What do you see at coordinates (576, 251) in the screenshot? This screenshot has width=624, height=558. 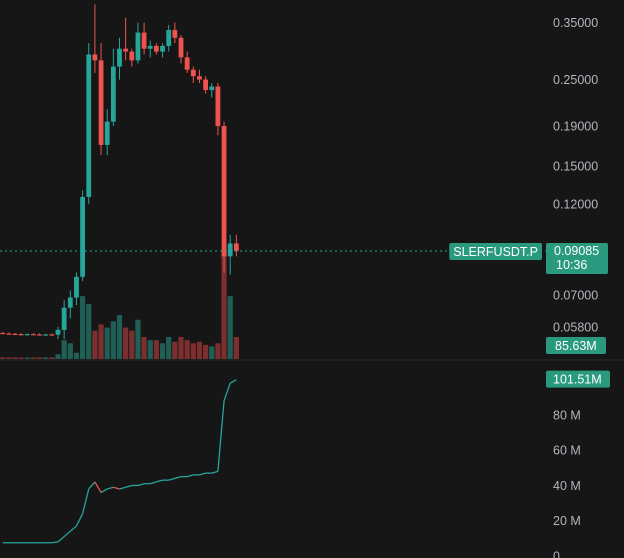 I see `last-price-label: 0.09085` at bounding box center [576, 251].